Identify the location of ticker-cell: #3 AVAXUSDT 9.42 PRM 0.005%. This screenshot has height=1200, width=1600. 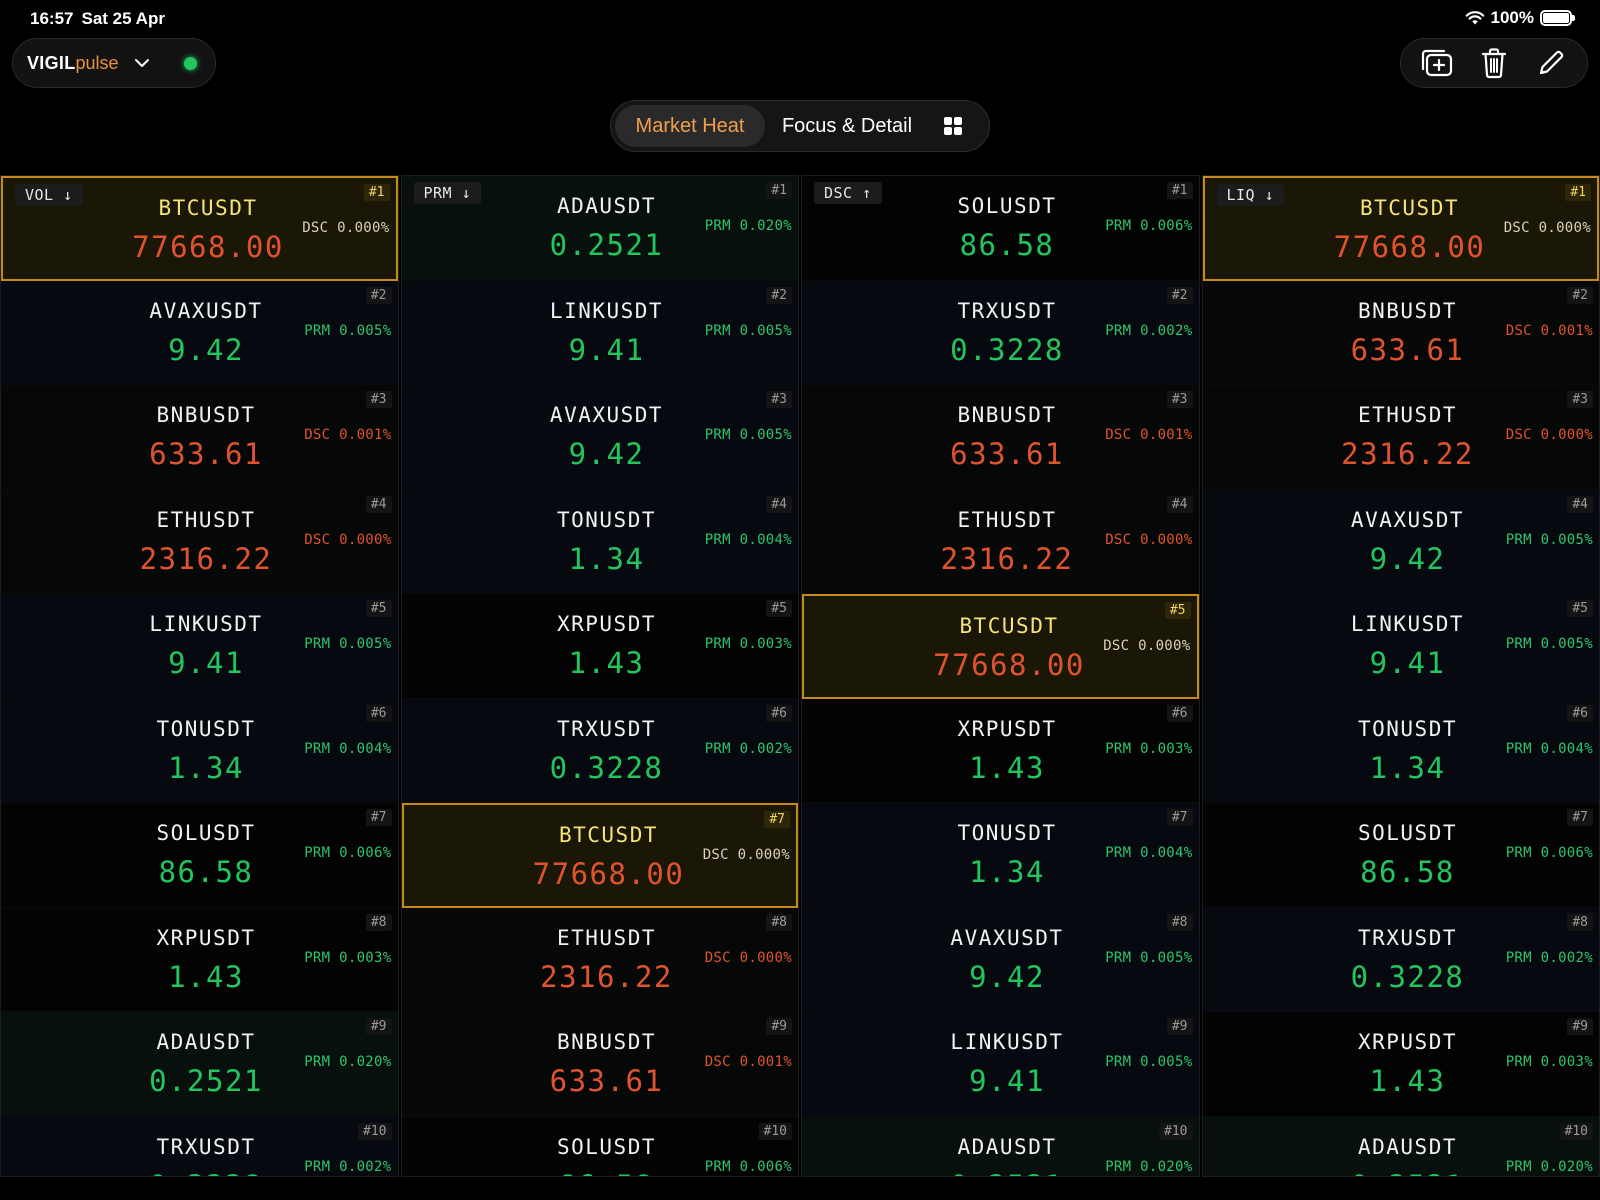
(599, 437).